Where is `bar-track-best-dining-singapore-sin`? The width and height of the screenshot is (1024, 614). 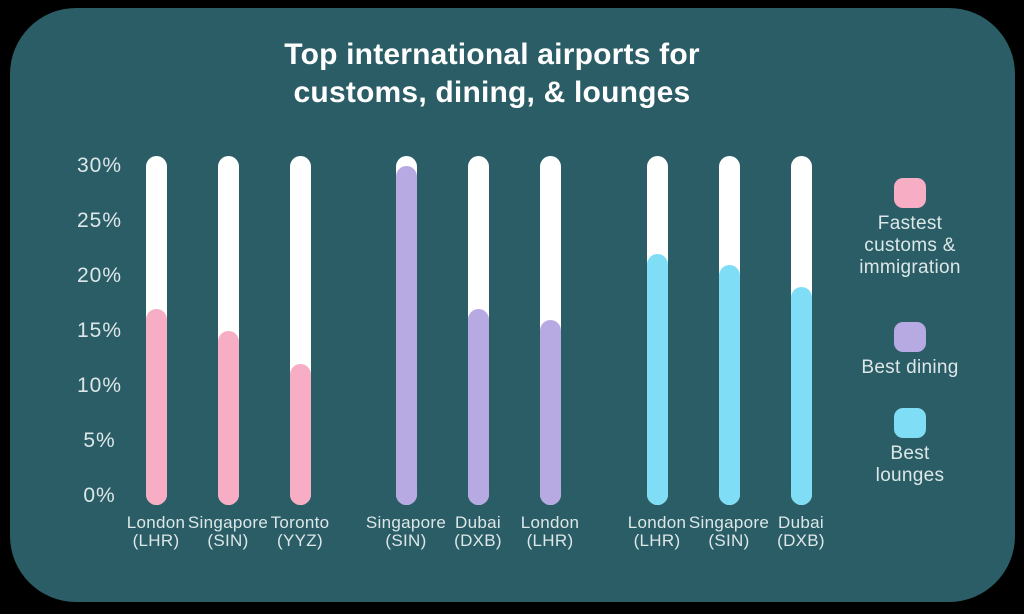 bar-track-best-dining-singapore-sin is located at coordinates (406, 330).